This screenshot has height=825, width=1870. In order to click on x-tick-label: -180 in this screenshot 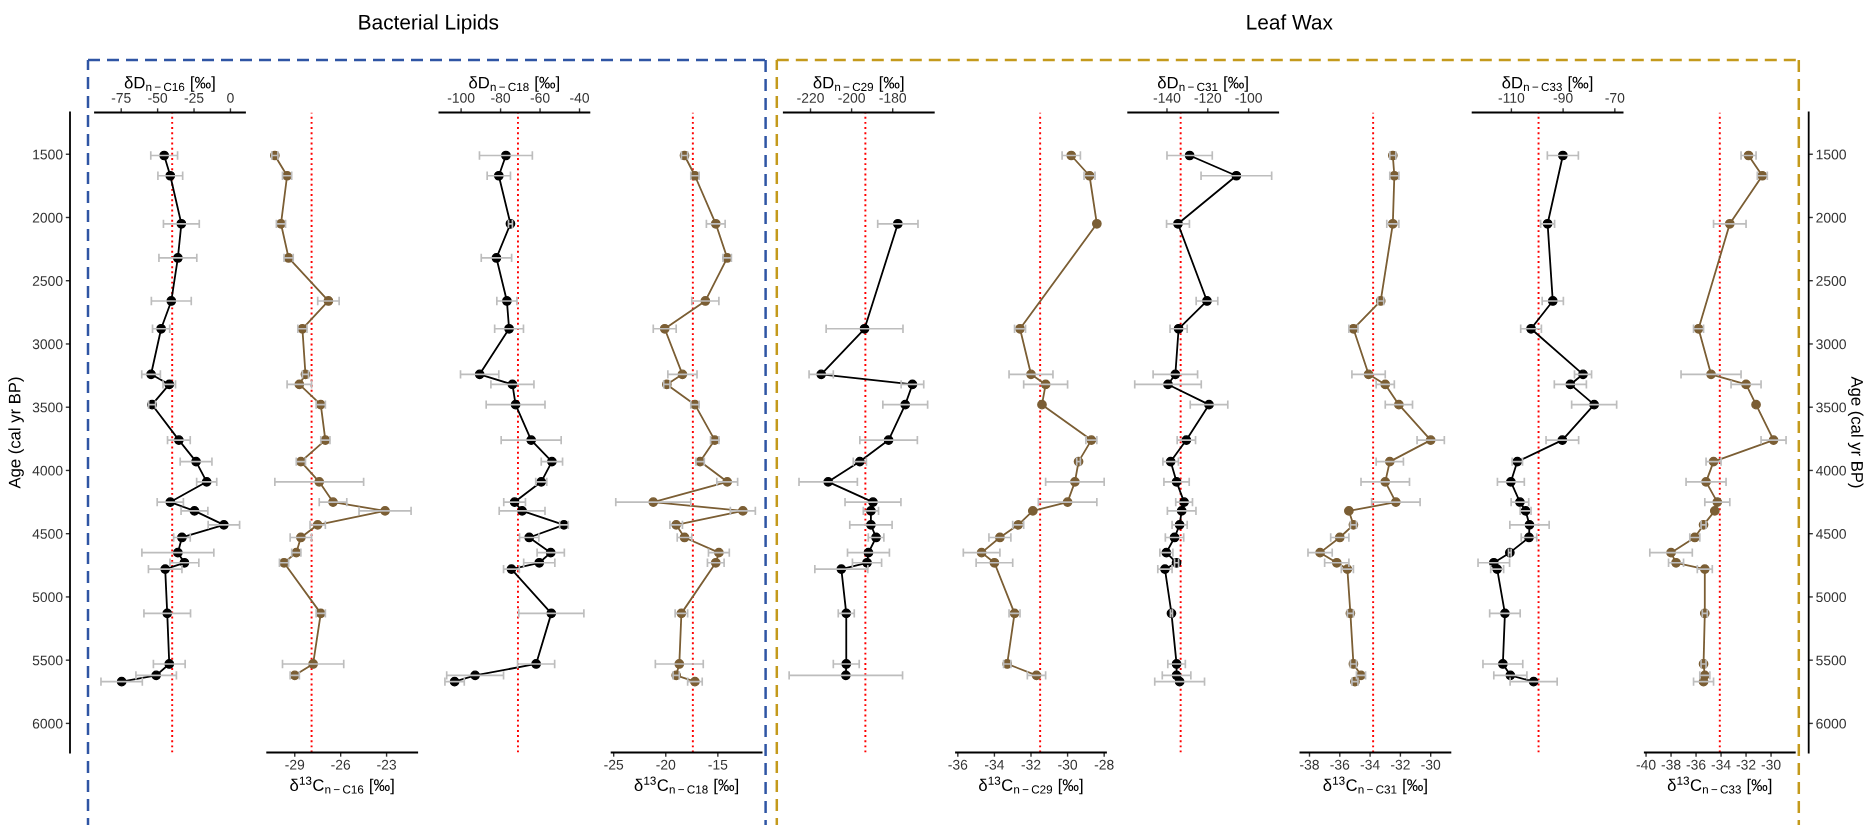, I will do `click(893, 97)`.